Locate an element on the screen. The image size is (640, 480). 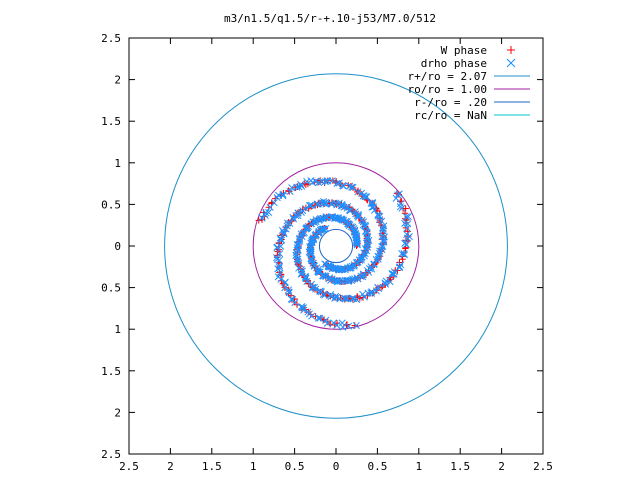
x-tick-label-1: 2 is located at coordinates (170, 466).